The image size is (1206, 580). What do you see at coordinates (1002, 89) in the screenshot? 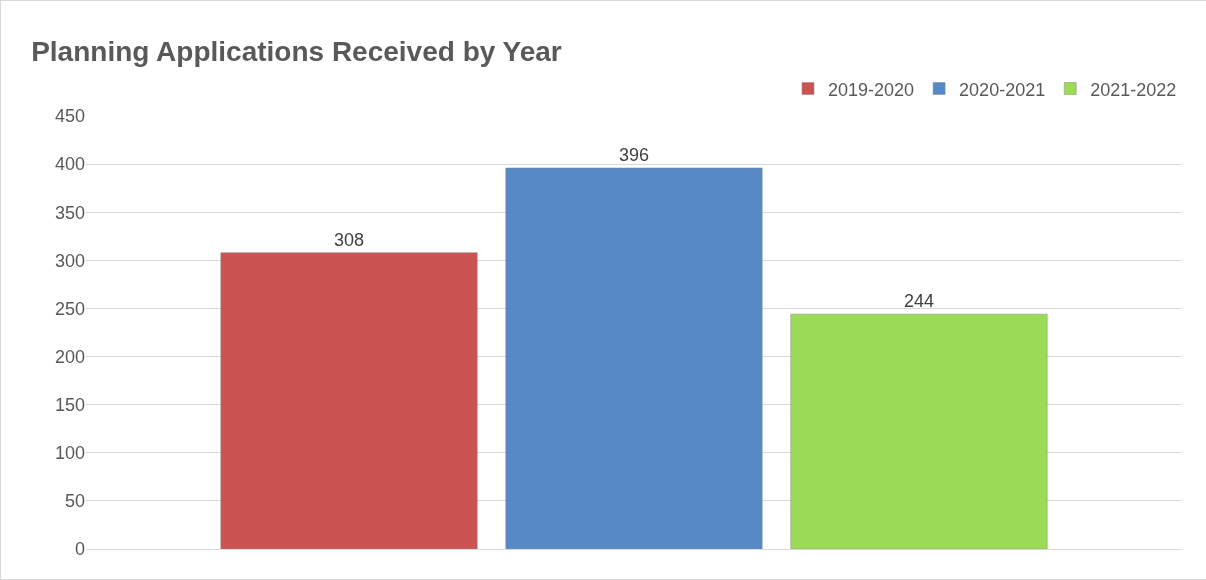
I see `legend-label: 2020-2021` at bounding box center [1002, 89].